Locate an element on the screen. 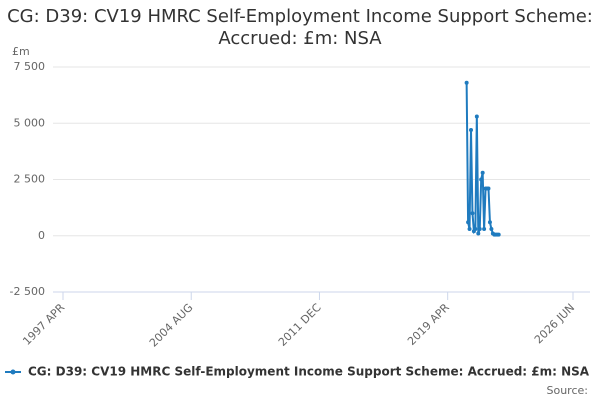 The image size is (600, 400). x-tick-label: 2019 APR is located at coordinates (428, 324).